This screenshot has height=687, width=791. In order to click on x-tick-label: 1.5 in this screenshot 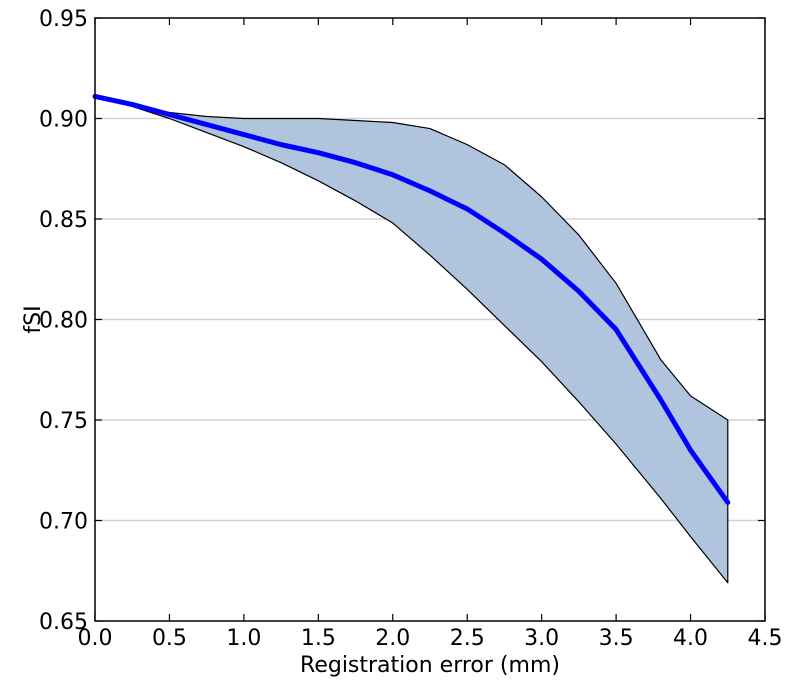, I will do `click(318, 638)`.